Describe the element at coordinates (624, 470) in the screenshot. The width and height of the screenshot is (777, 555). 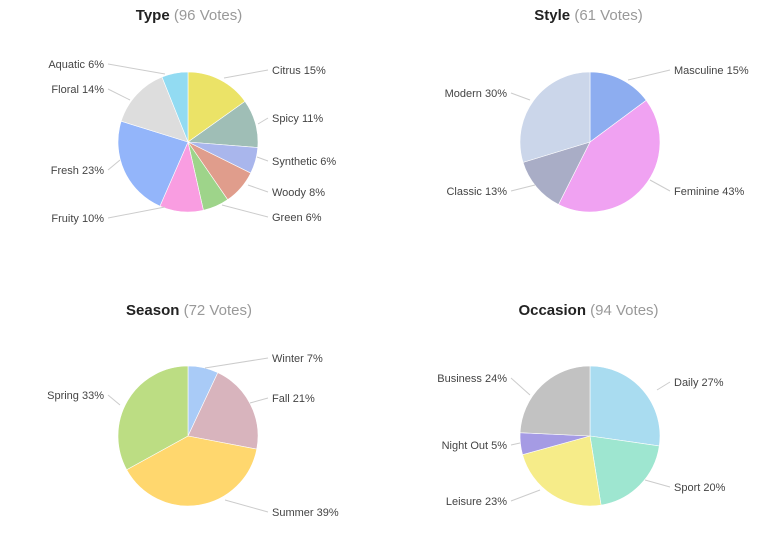
I see `pie-slice-sport` at that location.